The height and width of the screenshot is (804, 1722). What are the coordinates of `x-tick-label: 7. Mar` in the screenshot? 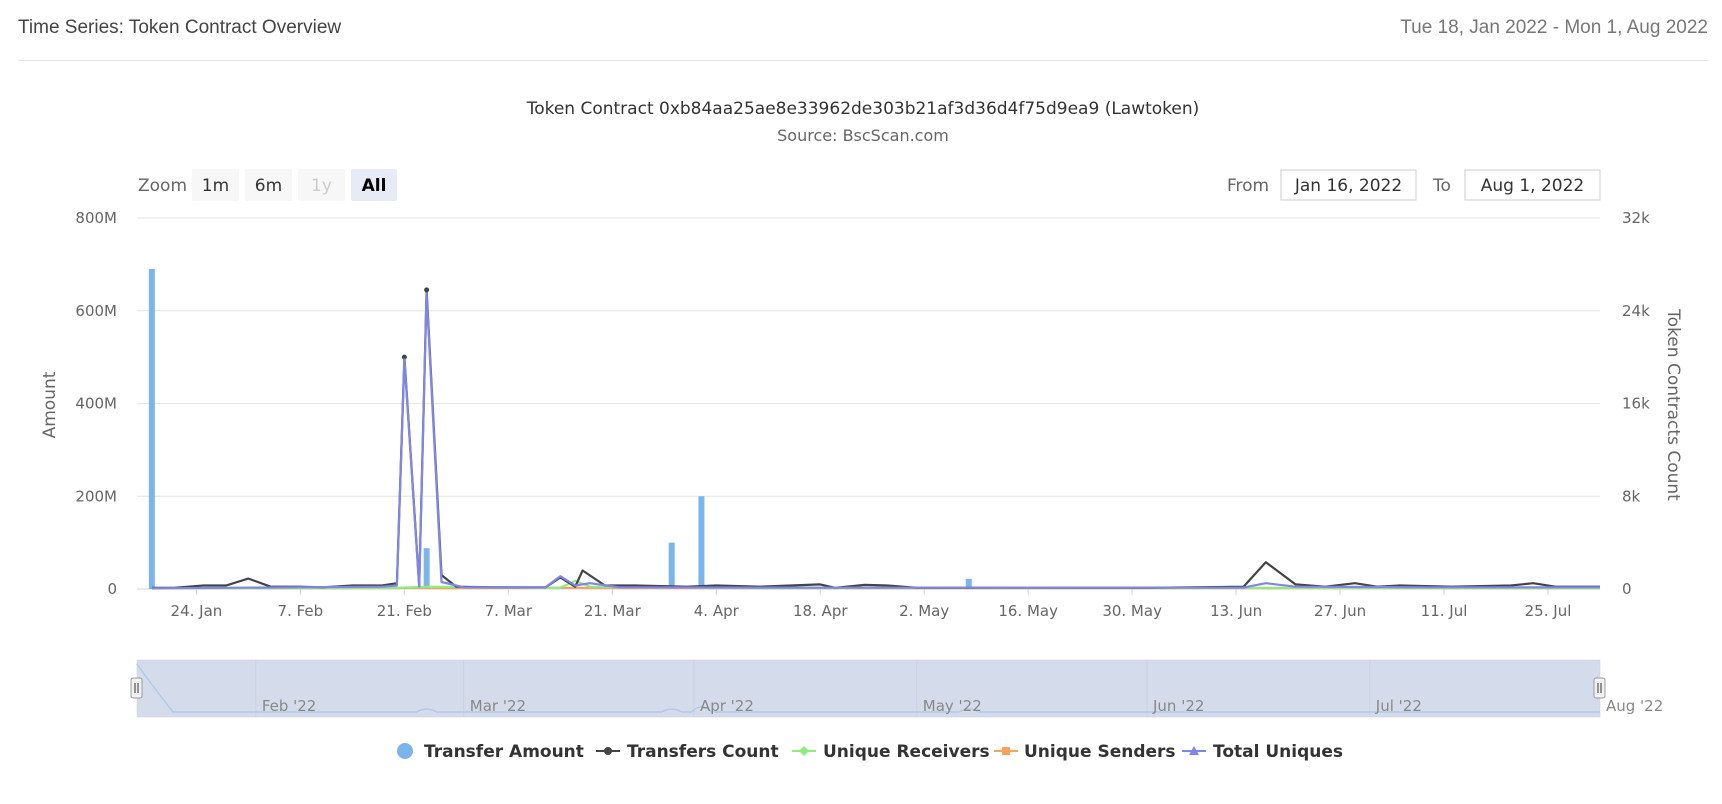 It's located at (509, 611).